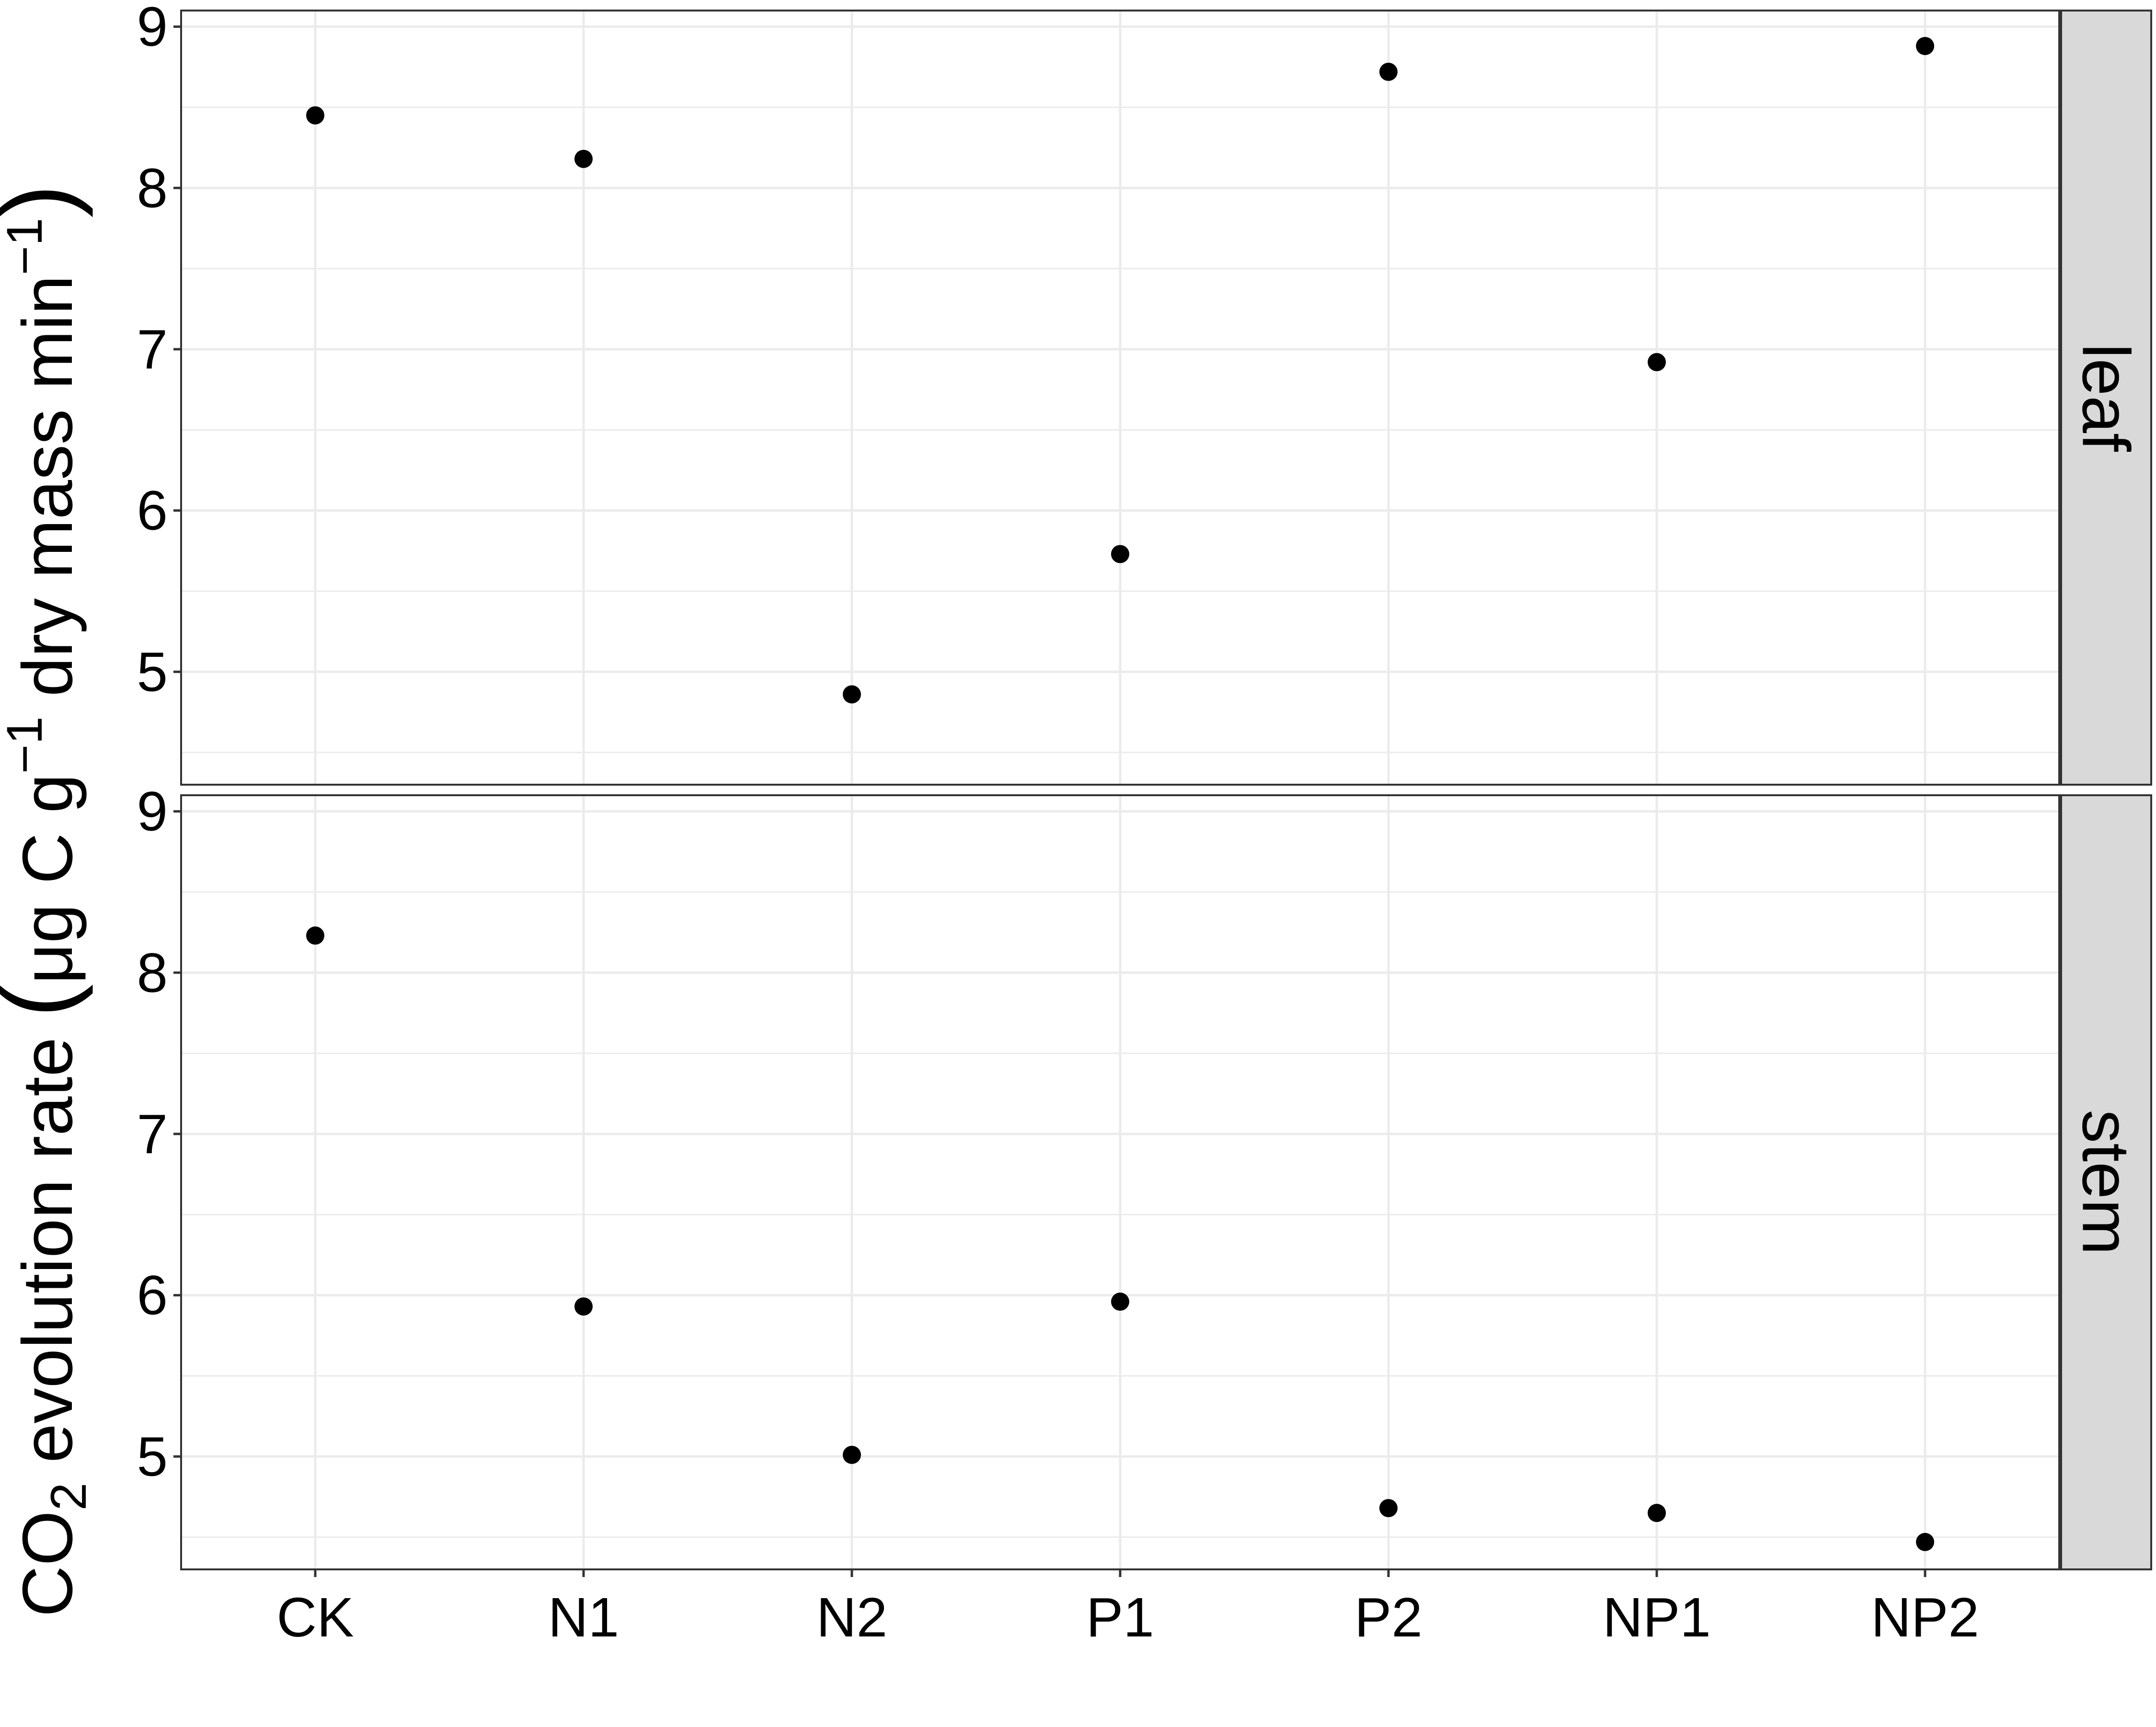 The height and width of the screenshot is (1727, 2156). I want to click on data-point-stem-NP1, so click(1657, 1513).